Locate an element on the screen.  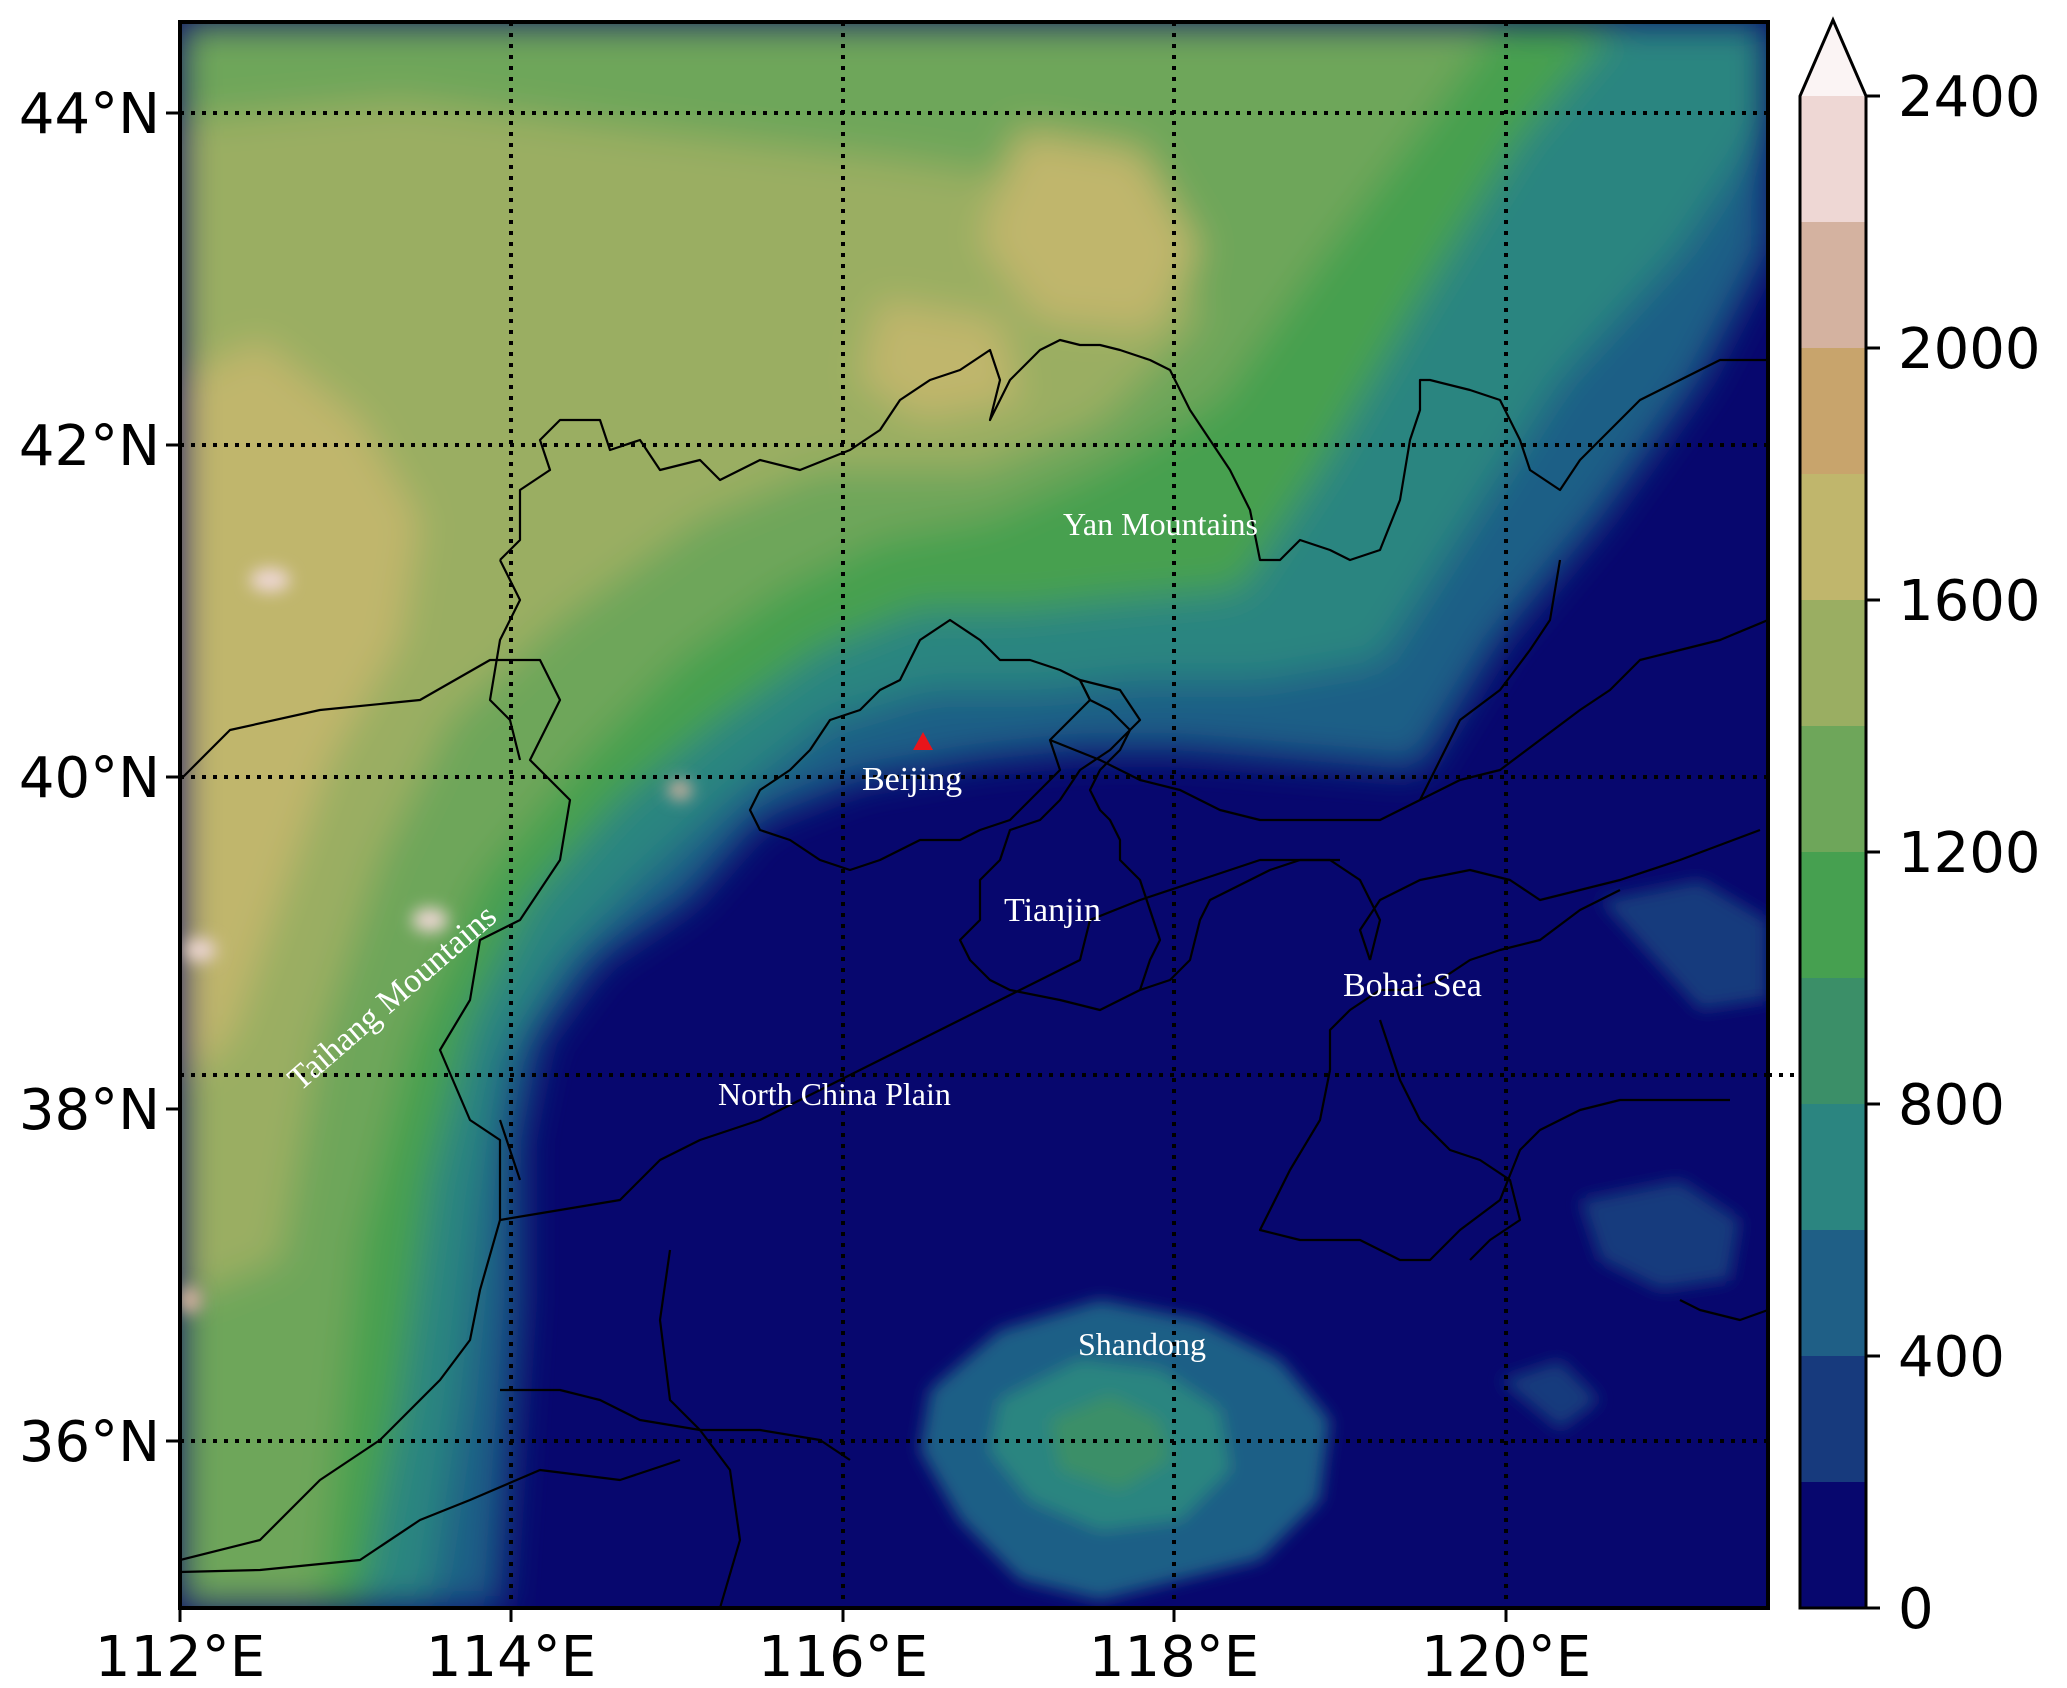
x-tick-label: 120°E is located at coordinates (1506, 1656).